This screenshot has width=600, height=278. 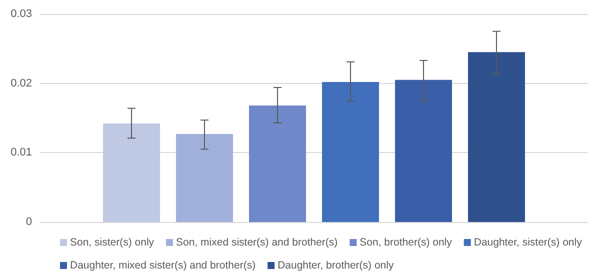 What do you see at coordinates (112, 242) in the screenshot?
I see `legend-label: Son, sister(s) only` at bounding box center [112, 242].